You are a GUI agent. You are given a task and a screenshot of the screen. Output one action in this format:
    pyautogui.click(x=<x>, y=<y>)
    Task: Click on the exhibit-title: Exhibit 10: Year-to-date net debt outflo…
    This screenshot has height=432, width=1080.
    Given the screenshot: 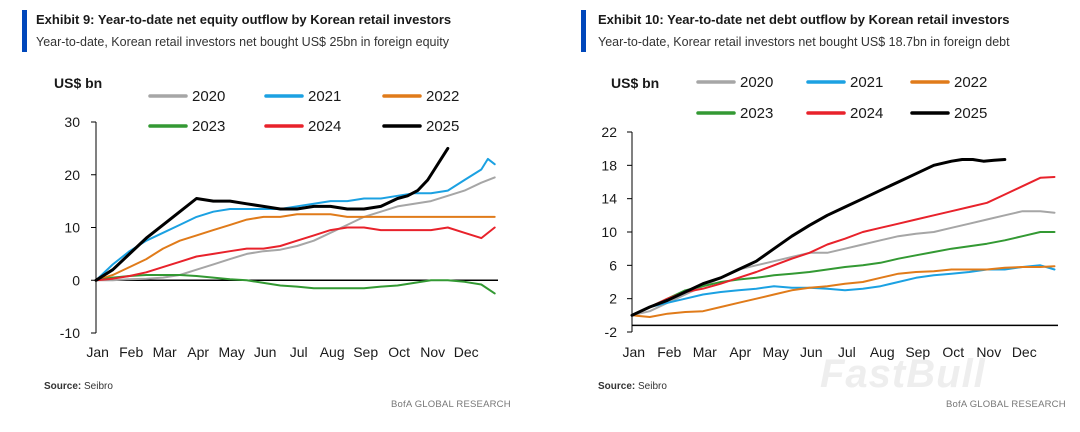 What is the action you would take?
    pyautogui.click(x=804, y=19)
    